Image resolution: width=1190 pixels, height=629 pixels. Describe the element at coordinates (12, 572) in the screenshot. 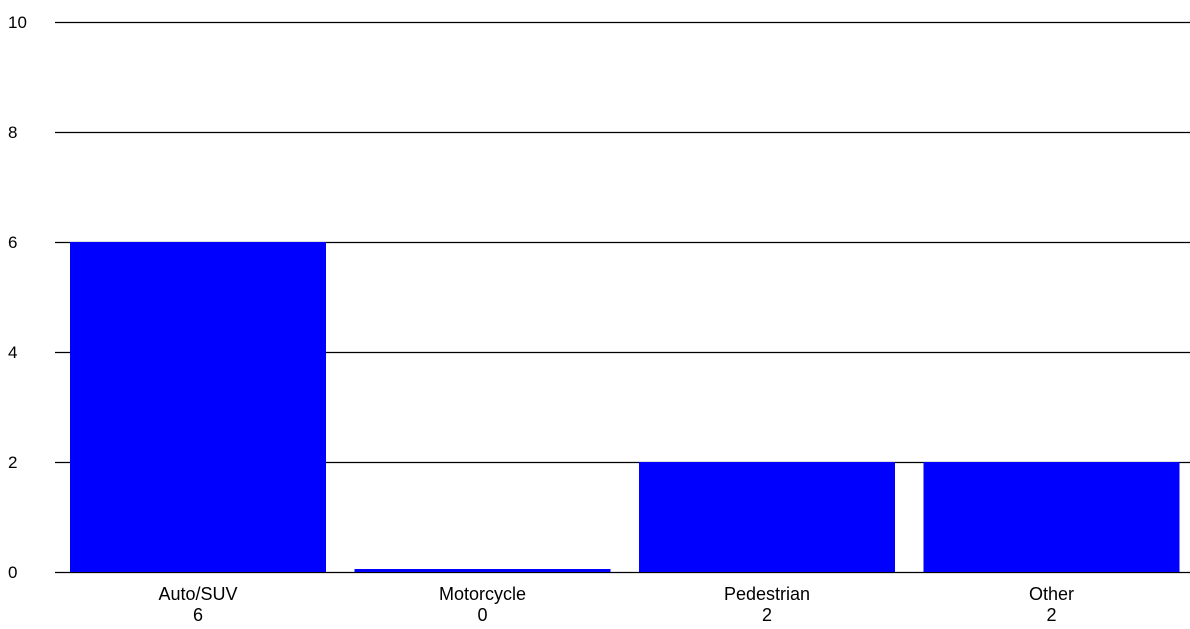

I see `y-tick-label: 0` at that location.